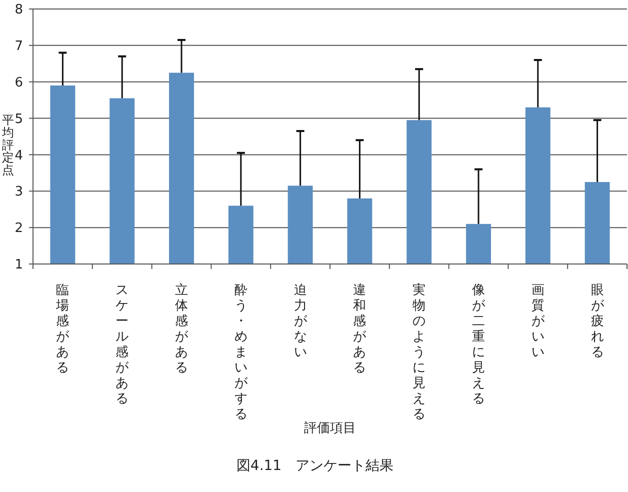 The height and width of the screenshot is (492, 628). What do you see at coordinates (597, 321) in the screenshot?
I see `x-tick-label: 眼が疲れる` at bounding box center [597, 321].